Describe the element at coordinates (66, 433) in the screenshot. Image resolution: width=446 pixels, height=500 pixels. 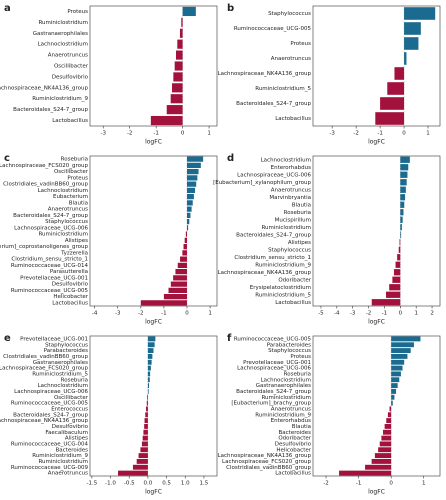
I see `category-label: Faecalibaculum` at that location.